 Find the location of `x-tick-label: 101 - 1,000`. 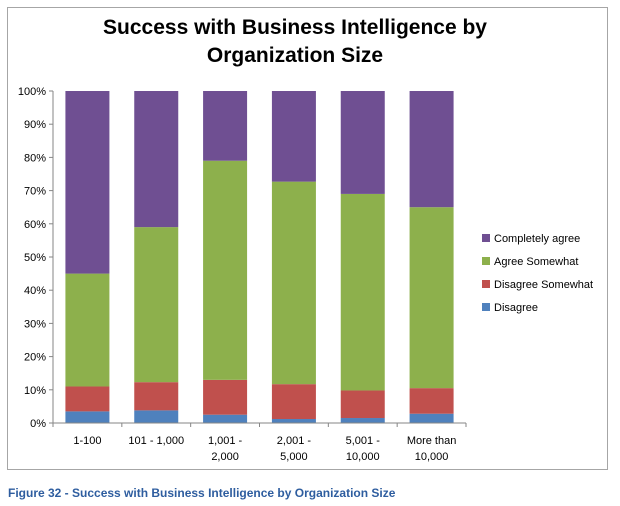

x-tick-label: 101 - 1,000 is located at coordinates (156, 441).